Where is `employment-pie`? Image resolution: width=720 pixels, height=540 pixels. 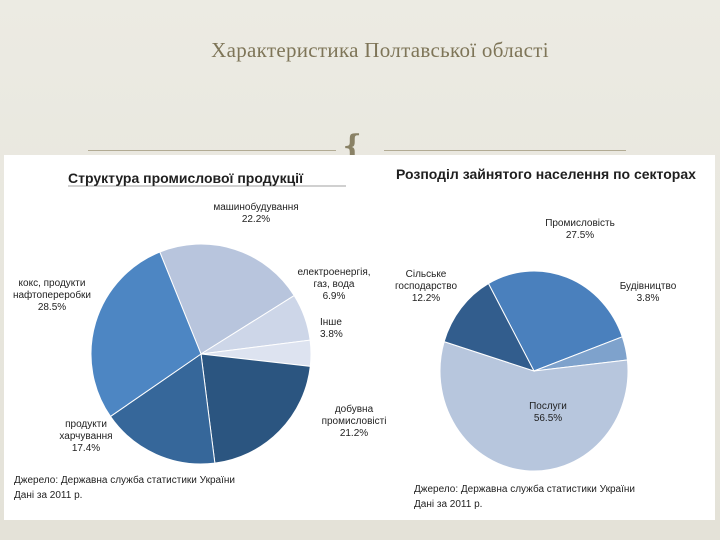
employment-pie is located at coordinates (534, 371).